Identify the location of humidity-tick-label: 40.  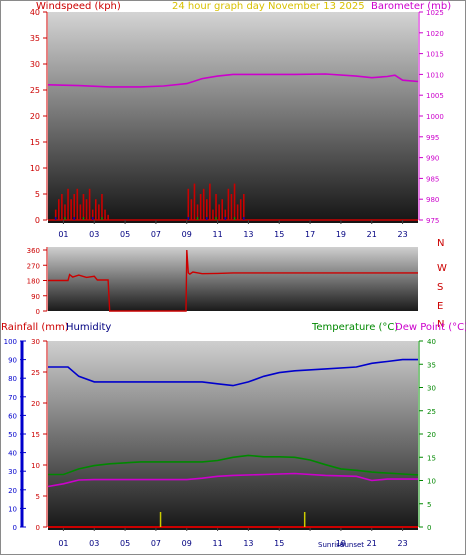
(12, 454).